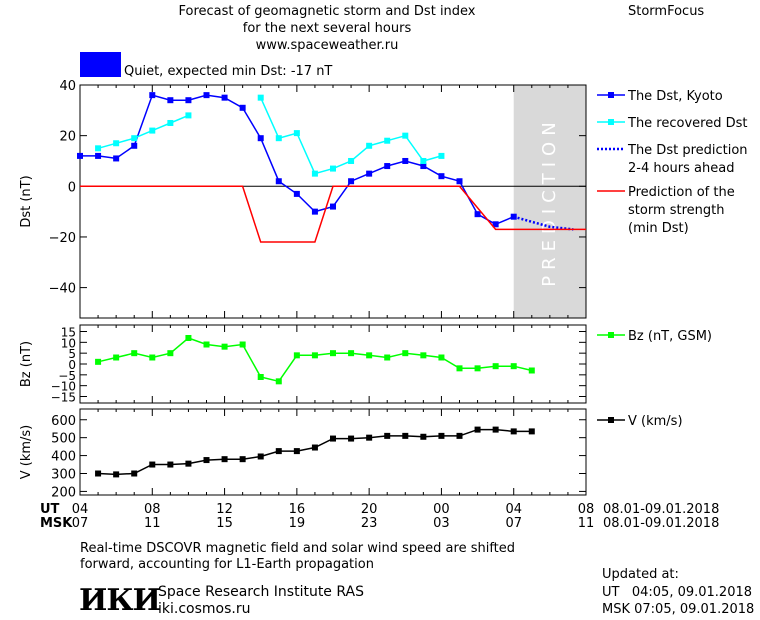  What do you see at coordinates (63, 387) in the screenshot?
I see `bz-ytick-label: −10` at bounding box center [63, 387].